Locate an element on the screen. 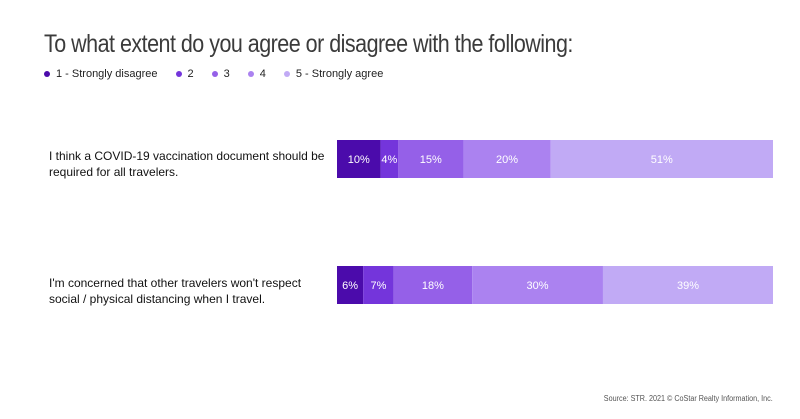 The image size is (800, 419). bar-value-label-1-1: 10% is located at coordinates (359, 160).